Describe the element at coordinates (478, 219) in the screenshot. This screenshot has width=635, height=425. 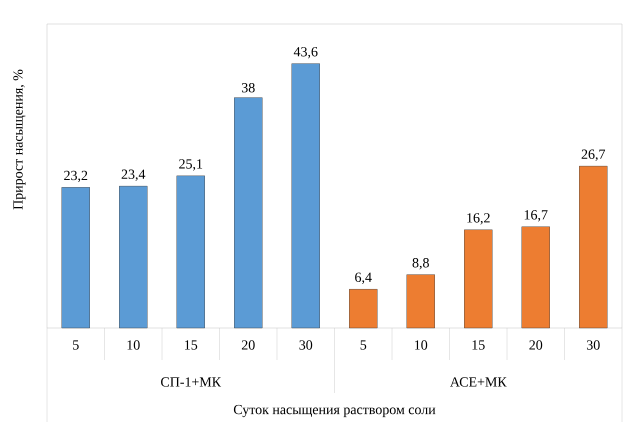
I see `data-label: 16,2` at that location.